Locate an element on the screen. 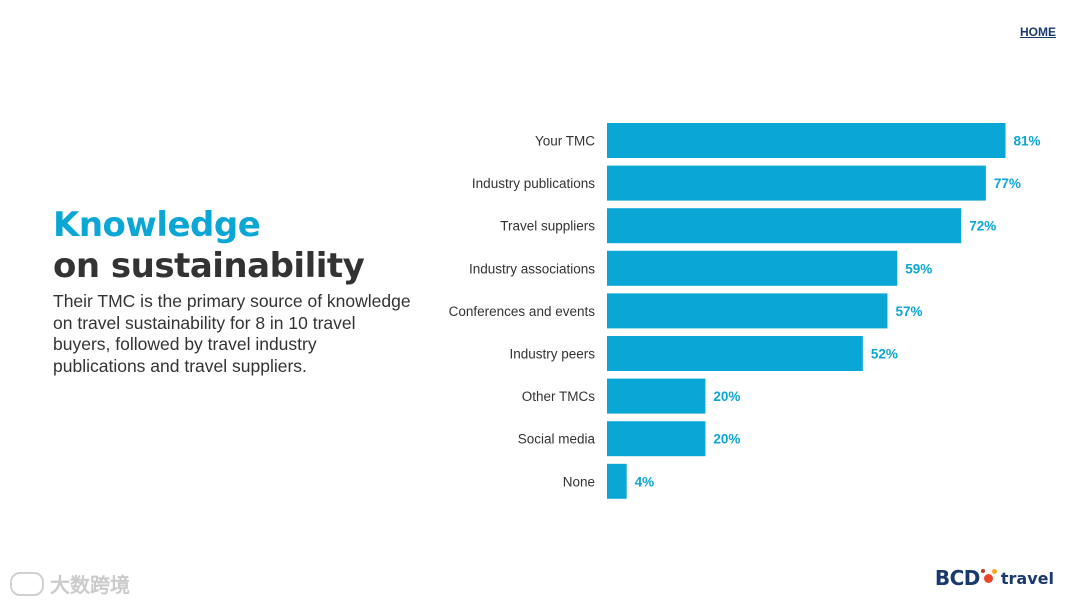  value-label: 72% is located at coordinates (982, 226).